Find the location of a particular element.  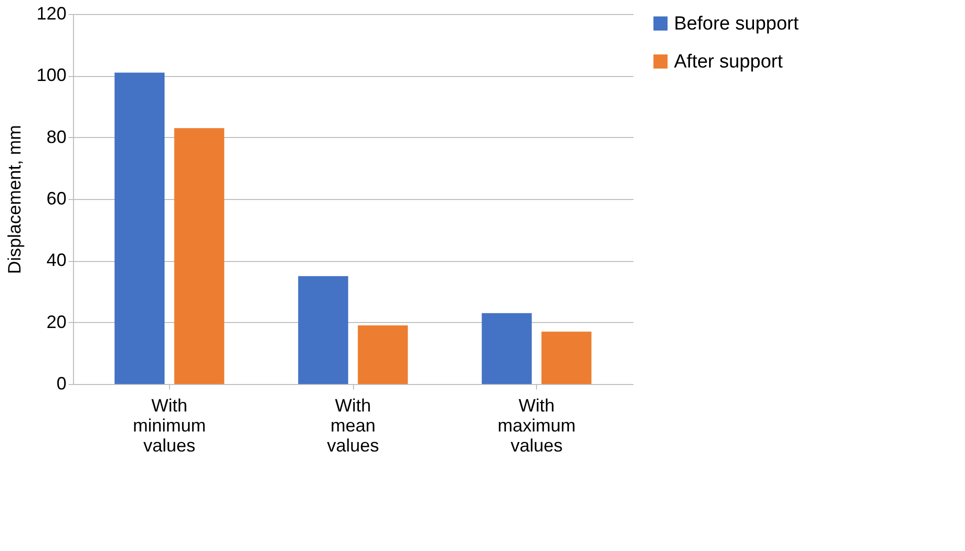

y-tick-label: 100 is located at coordinates (51, 75).